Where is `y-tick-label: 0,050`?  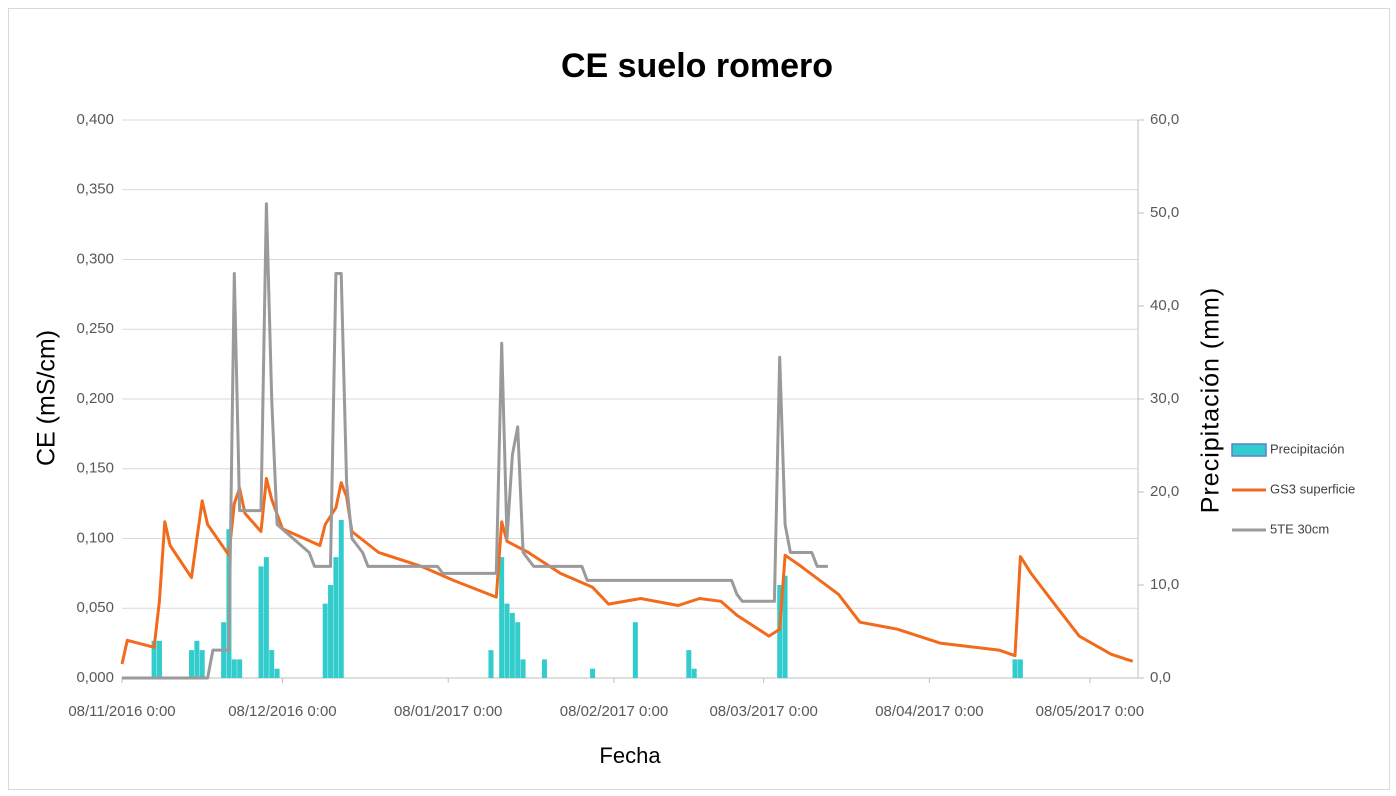
y-tick-label: 0,050 is located at coordinates (95, 607).